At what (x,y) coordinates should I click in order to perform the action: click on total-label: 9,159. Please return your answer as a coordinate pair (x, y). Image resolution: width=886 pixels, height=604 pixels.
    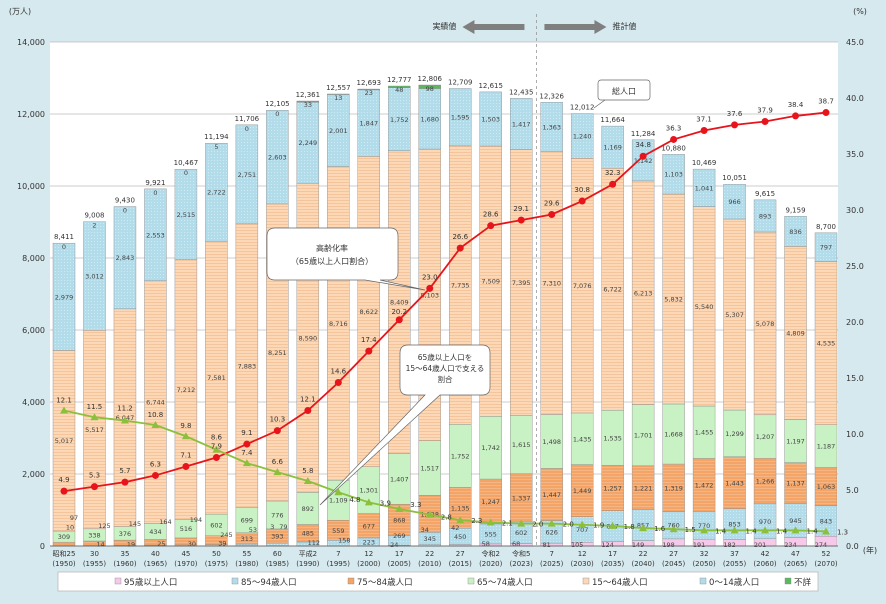
    Looking at the image, I should click on (795, 210).